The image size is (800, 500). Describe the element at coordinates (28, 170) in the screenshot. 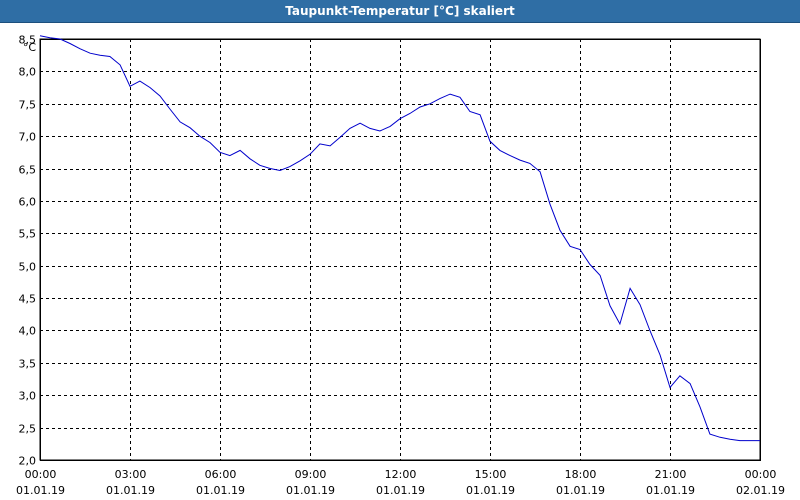

I see `y-tick-label: 6,5` at that location.